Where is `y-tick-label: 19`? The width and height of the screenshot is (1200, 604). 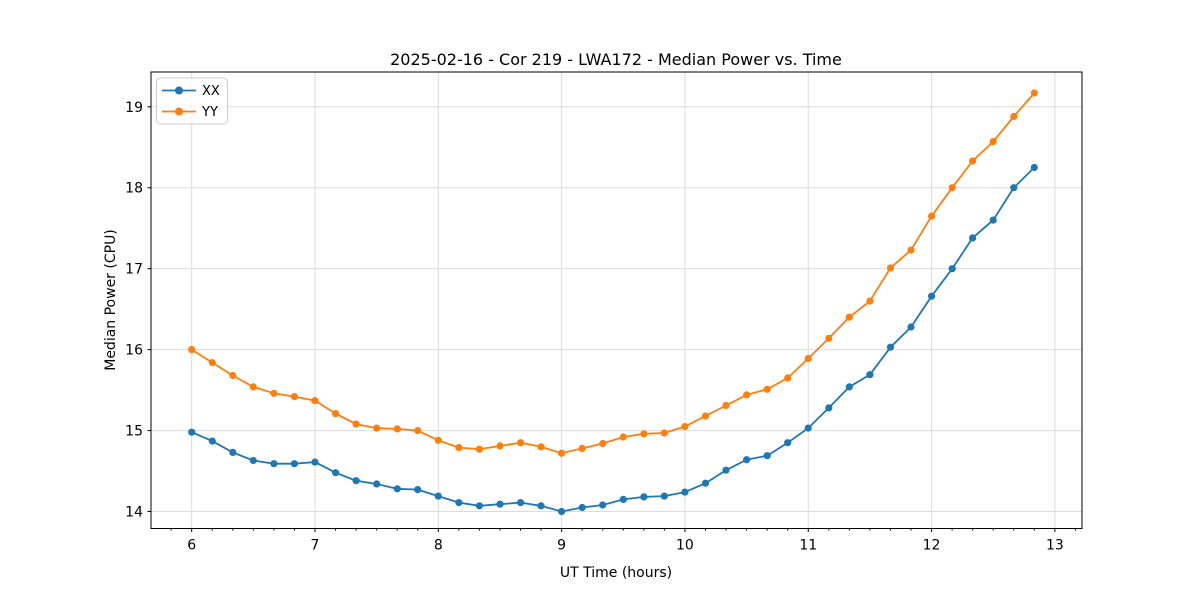
y-tick-label: 19 is located at coordinates (134, 108).